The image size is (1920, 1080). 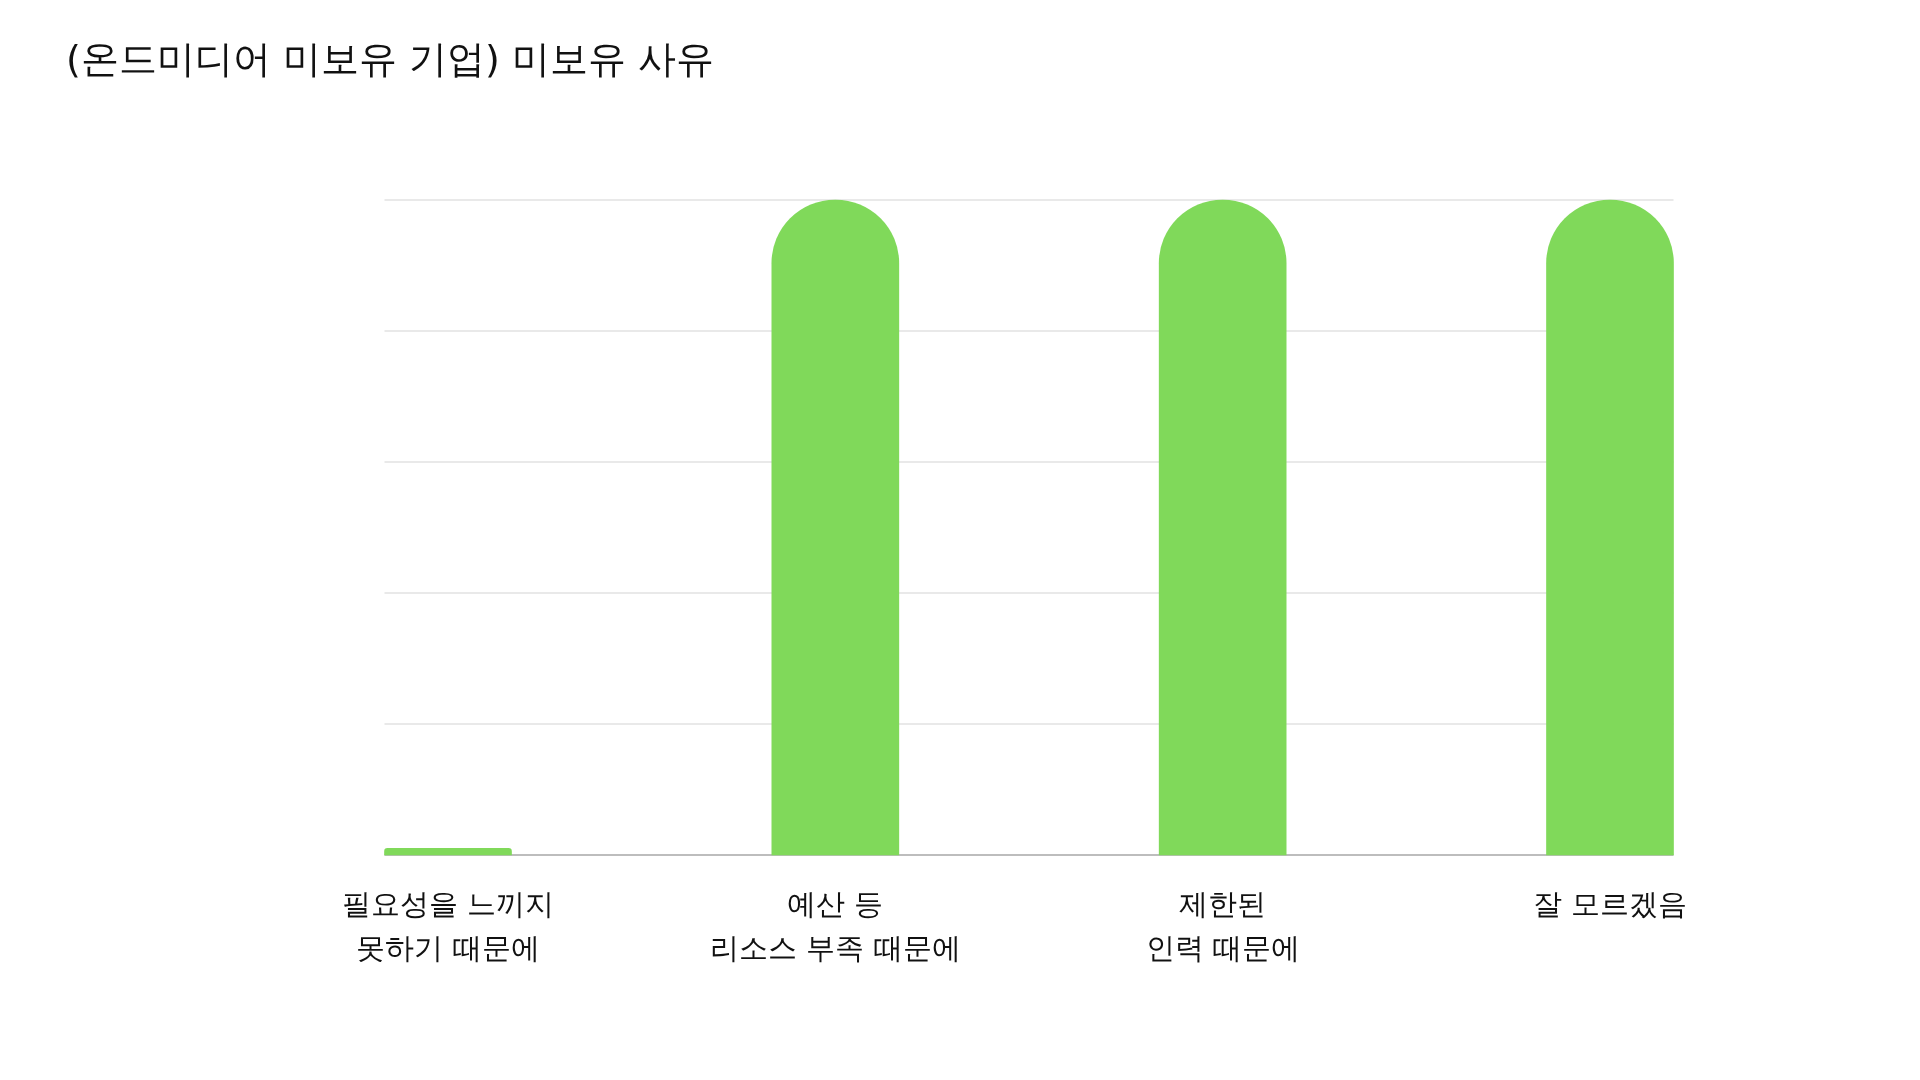 What do you see at coordinates (448, 926) in the screenshot?
I see `x-tick-label: 필요성을 느끼지 못하기 때문에` at bounding box center [448, 926].